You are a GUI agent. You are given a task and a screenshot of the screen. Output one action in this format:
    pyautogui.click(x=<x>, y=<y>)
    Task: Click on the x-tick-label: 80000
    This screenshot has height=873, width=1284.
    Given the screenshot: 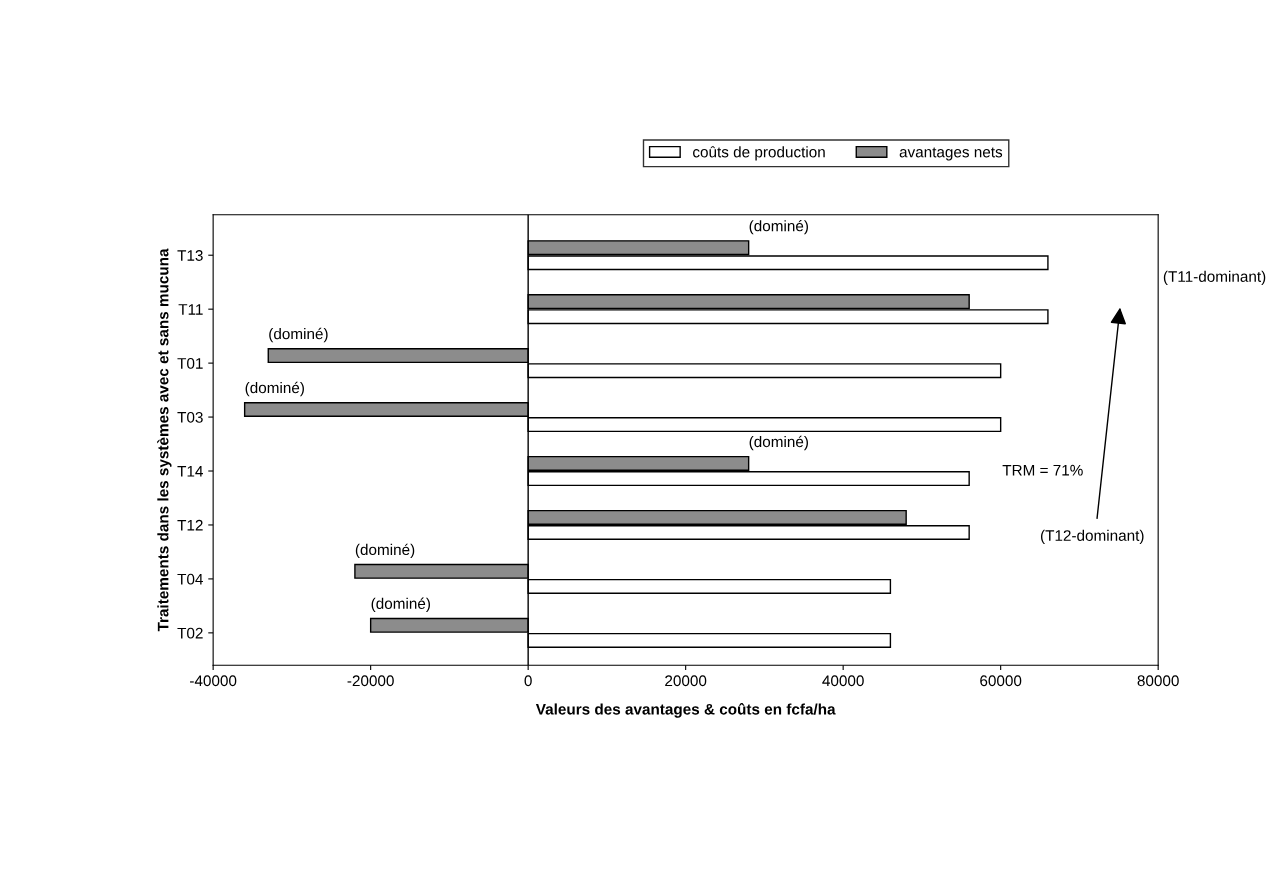 What is the action you would take?
    pyautogui.click(x=1158, y=681)
    